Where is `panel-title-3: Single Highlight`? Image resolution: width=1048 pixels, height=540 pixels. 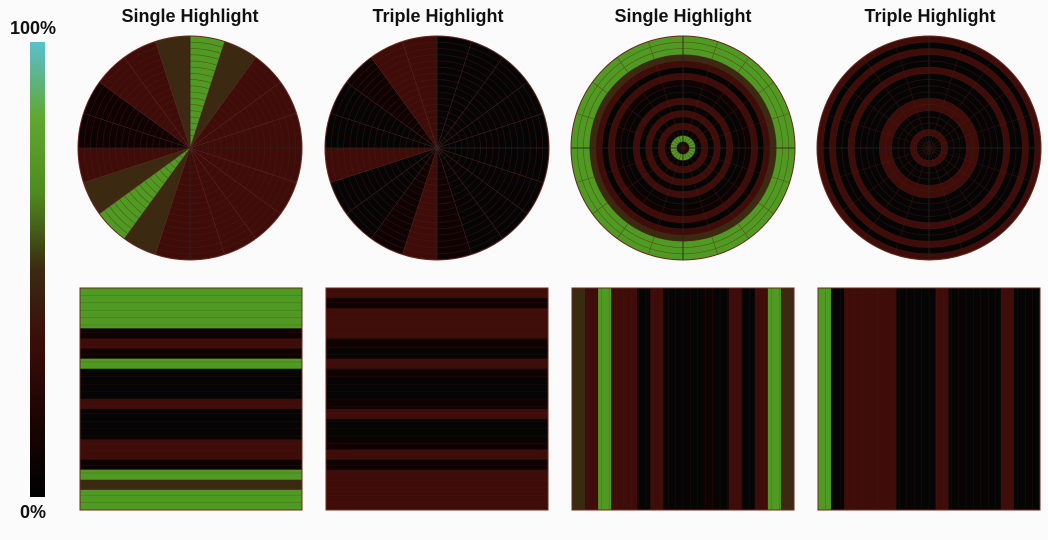
panel-title-3: Single Highlight is located at coordinates (683, 16).